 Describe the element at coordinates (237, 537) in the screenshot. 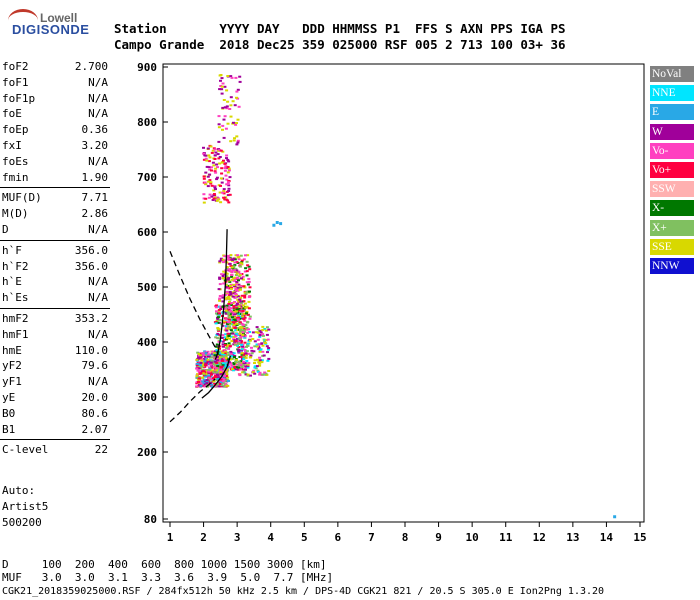

I see `x-tick-label: 3` at that location.